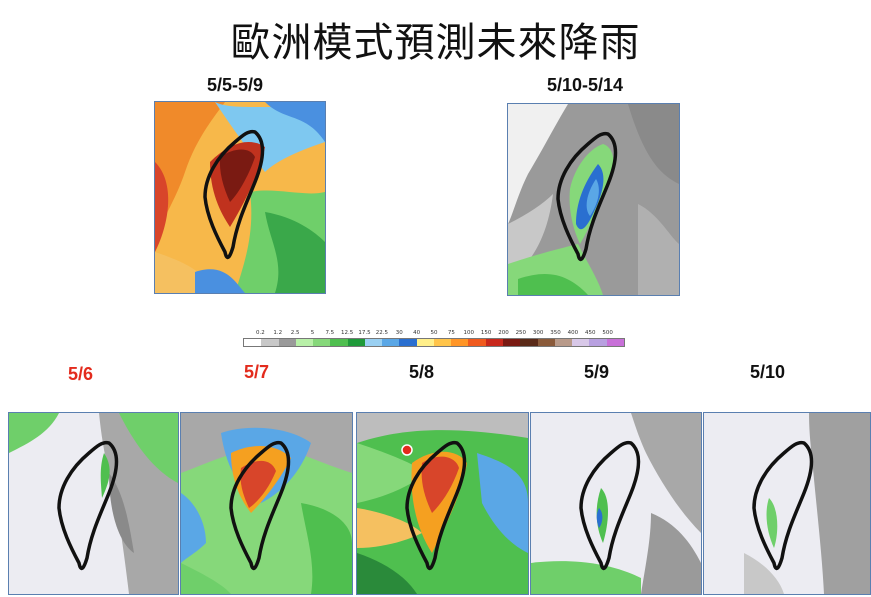  Describe the element at coordinates (585, 85) in the screenshot. I see `period-label-2: 5/10-5/14` at that location.